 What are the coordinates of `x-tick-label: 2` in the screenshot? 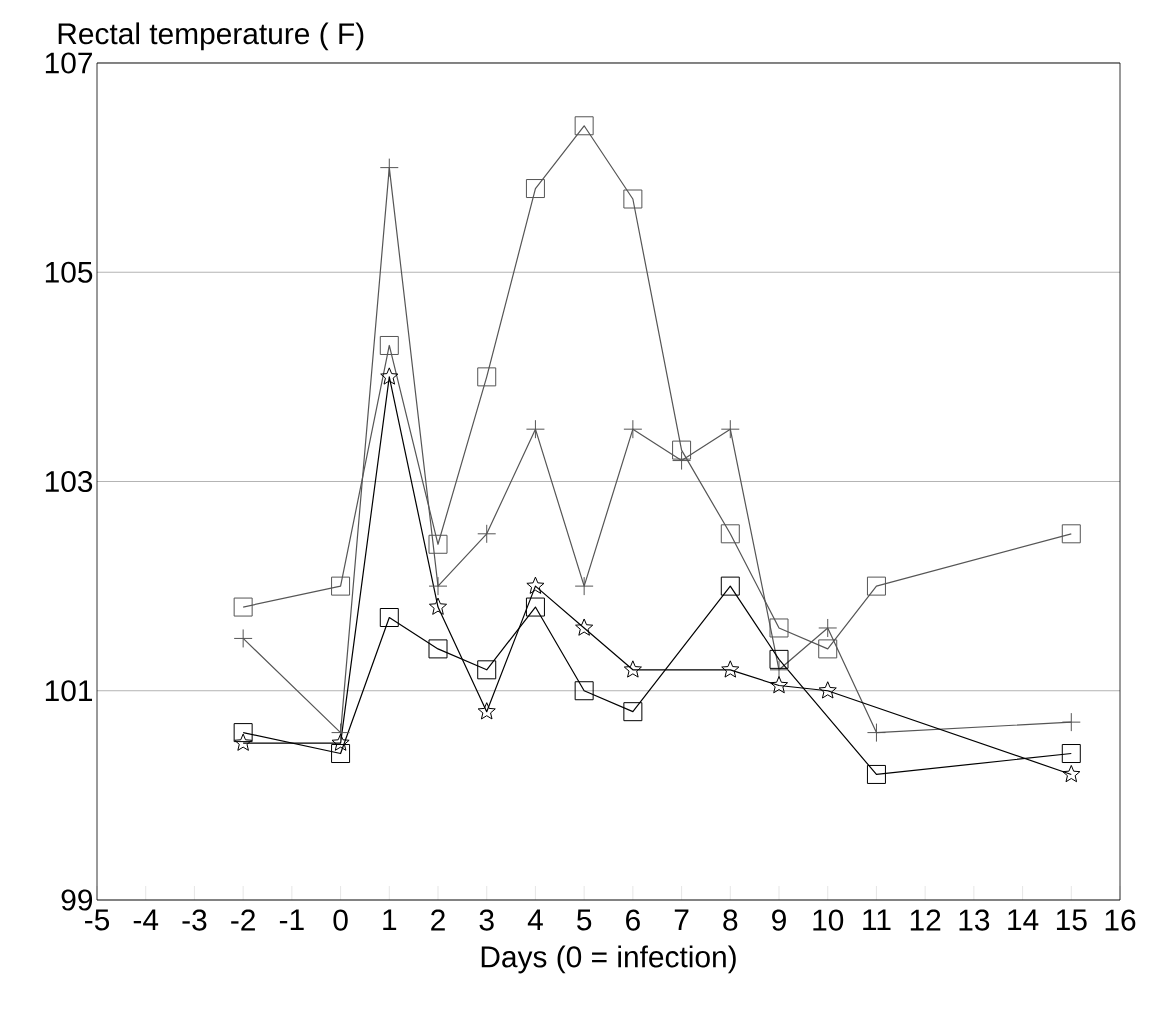 It's located at (438, 920).